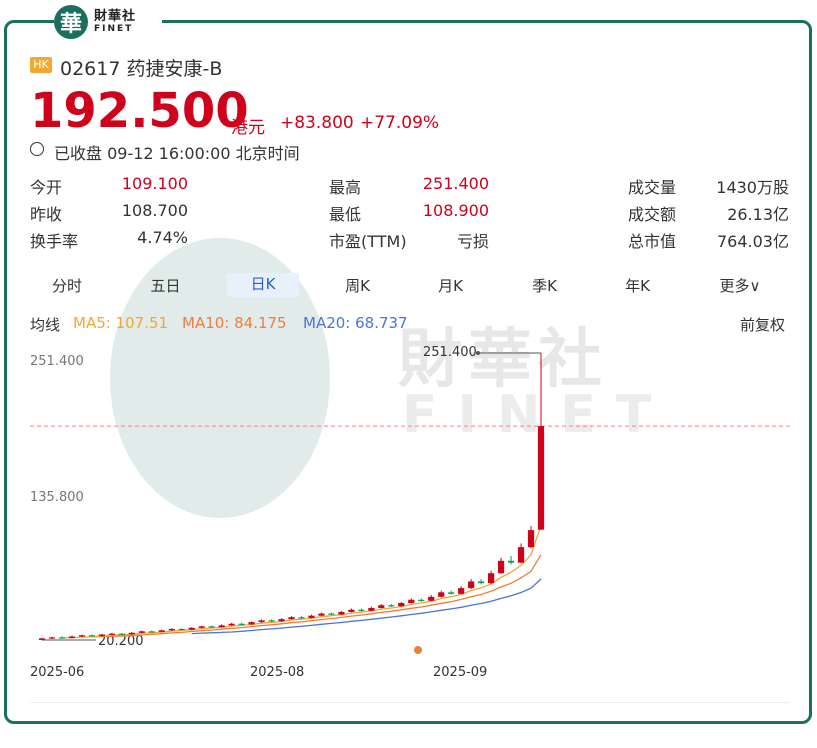 The width and height of the screenshot is (817, 748). I want to click on ma5-line, so click(301, 582).